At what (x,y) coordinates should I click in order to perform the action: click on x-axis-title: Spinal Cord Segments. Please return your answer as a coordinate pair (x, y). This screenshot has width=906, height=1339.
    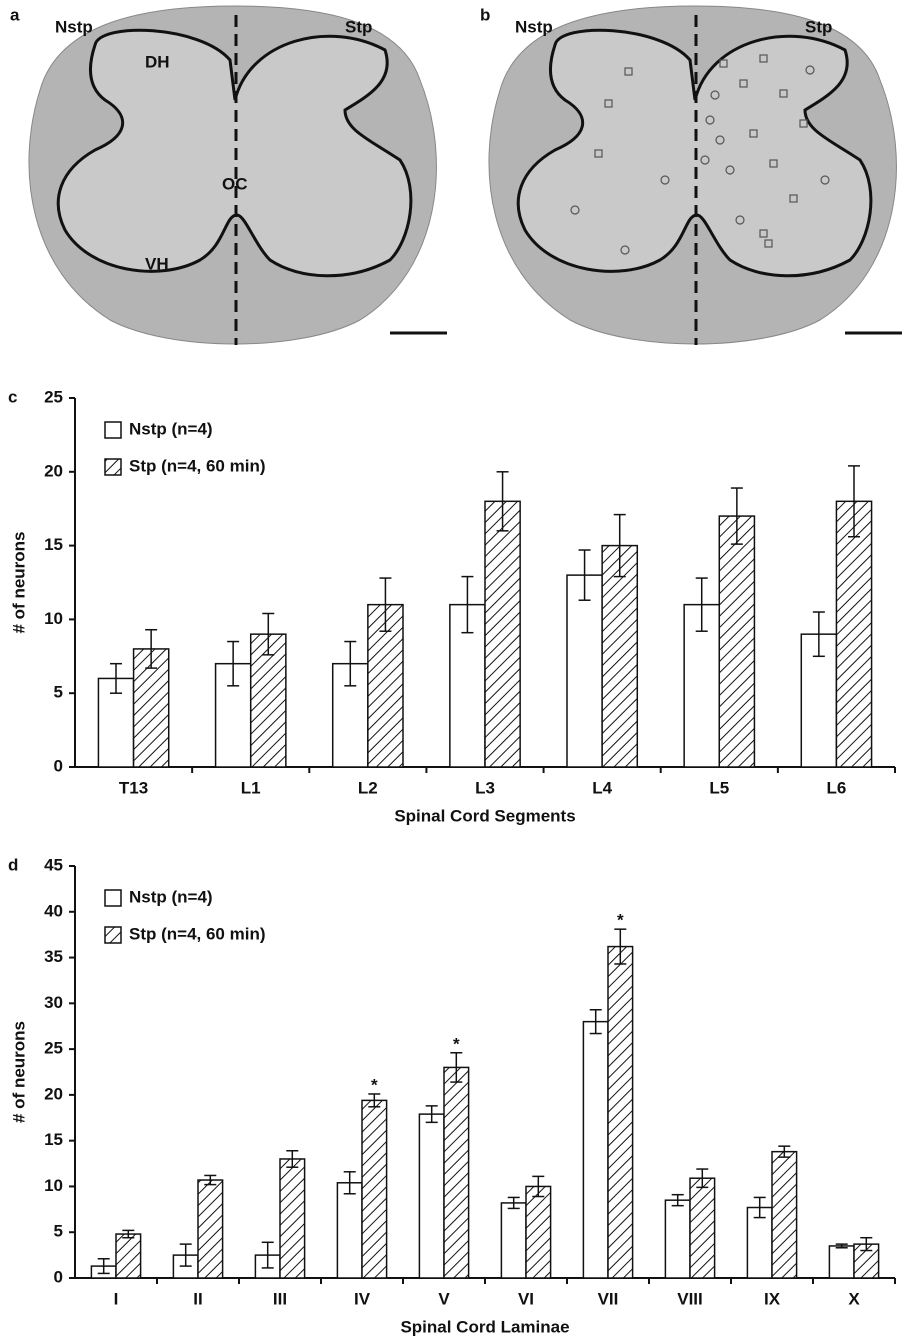
    Looking at the image, I should click on (484, 815).